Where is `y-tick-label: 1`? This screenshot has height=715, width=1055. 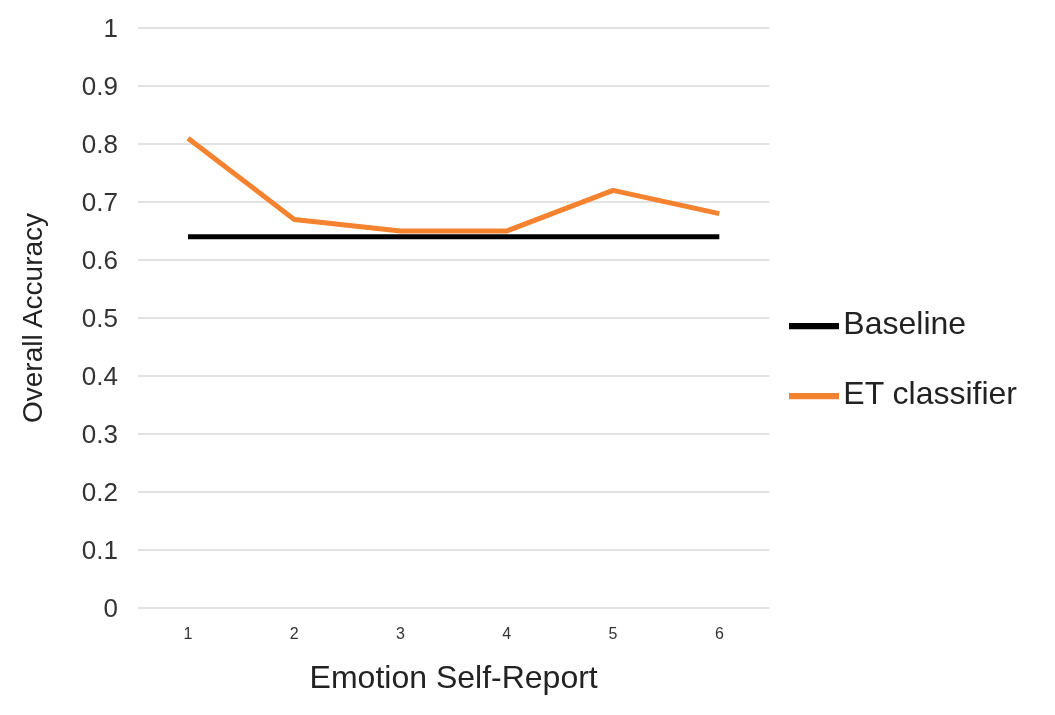
y-tick-label: 1 is located at coordinates (110, 28).